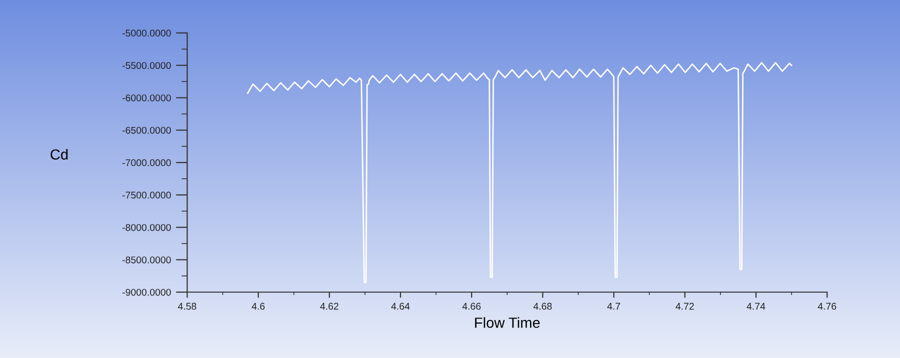 The height and width of the screenshot is (358, 900). I want to click on x-tick-label: 4.62, so click(329, 306).